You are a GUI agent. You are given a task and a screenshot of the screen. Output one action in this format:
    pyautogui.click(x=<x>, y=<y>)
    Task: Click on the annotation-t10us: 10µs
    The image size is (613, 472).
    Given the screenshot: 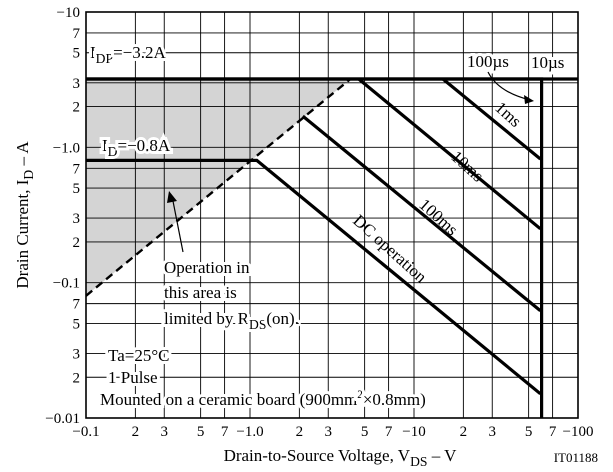 What is the action you would take?
    pyautogui.click(x=547, y=62)
    